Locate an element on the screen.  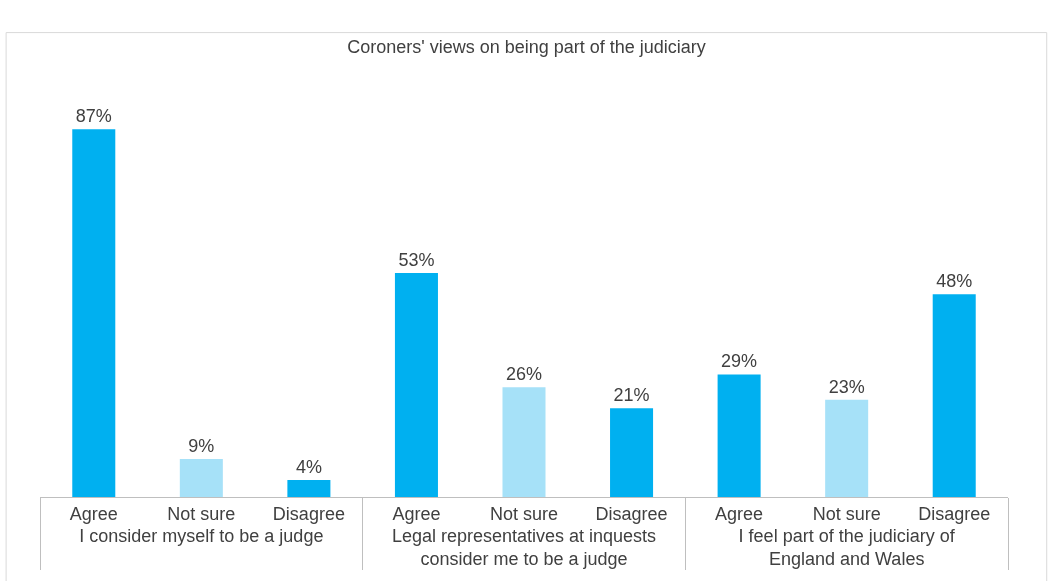
data-label: 53% is located at coordinates (416, 260).